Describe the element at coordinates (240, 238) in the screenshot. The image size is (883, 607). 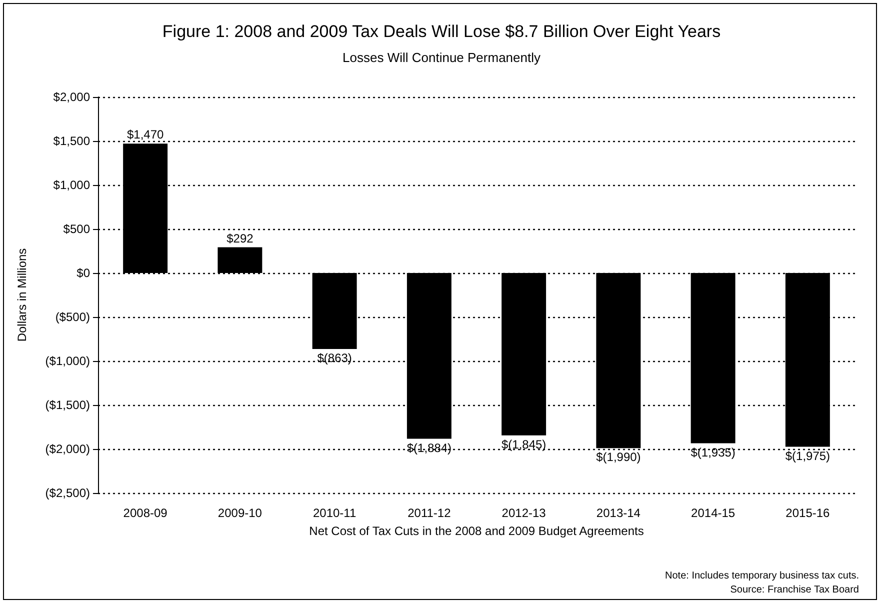
I see `data-label: $292` at that location.